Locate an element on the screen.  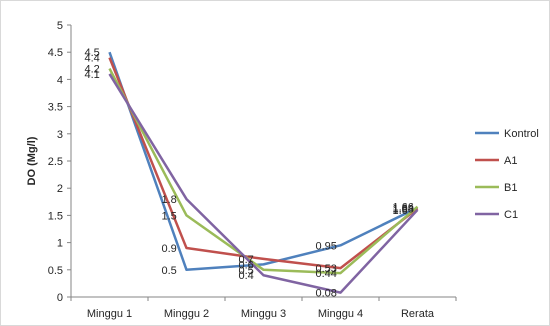
data-label-b1: 1.66 is located at coordinates (403, 208).